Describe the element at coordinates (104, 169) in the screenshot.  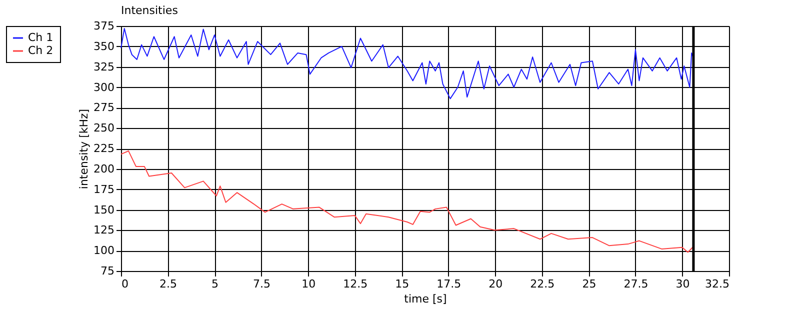
I see `y-tick-label: 200` at that location.